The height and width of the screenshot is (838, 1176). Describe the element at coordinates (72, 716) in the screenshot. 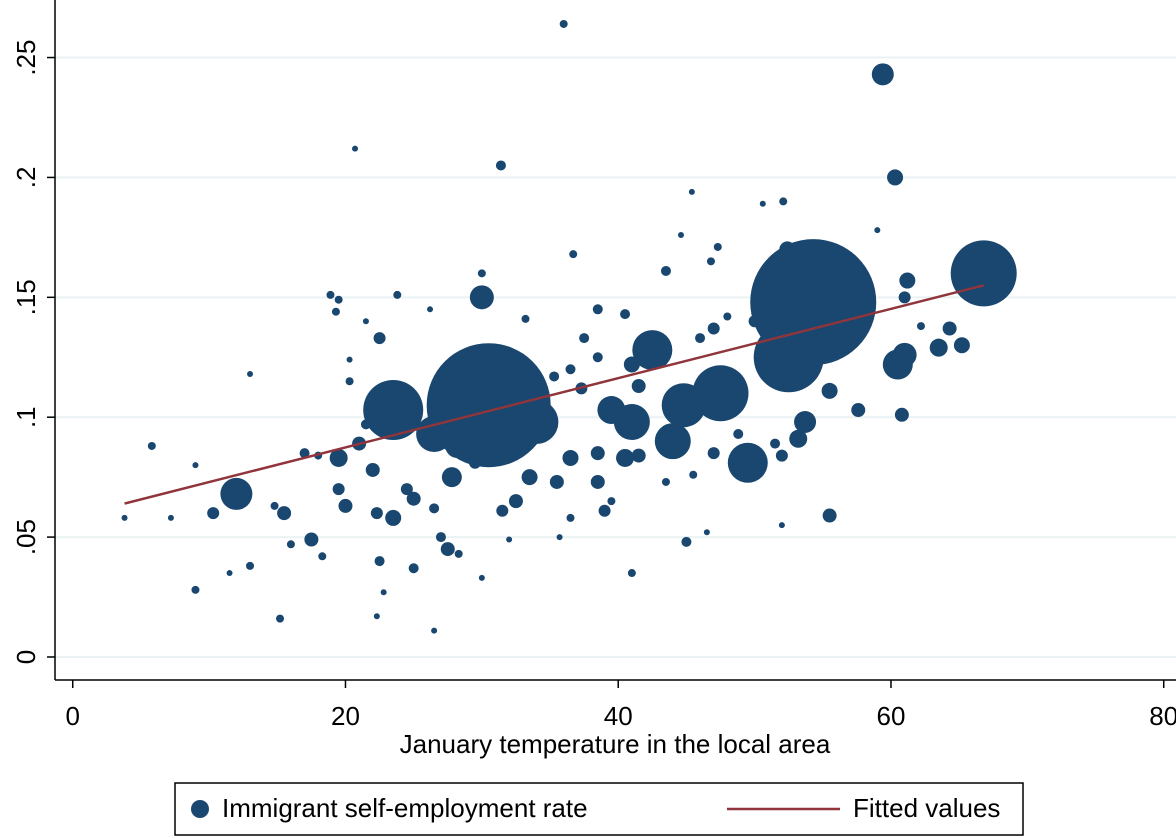

I see `x-tick-label: 0` at that location.